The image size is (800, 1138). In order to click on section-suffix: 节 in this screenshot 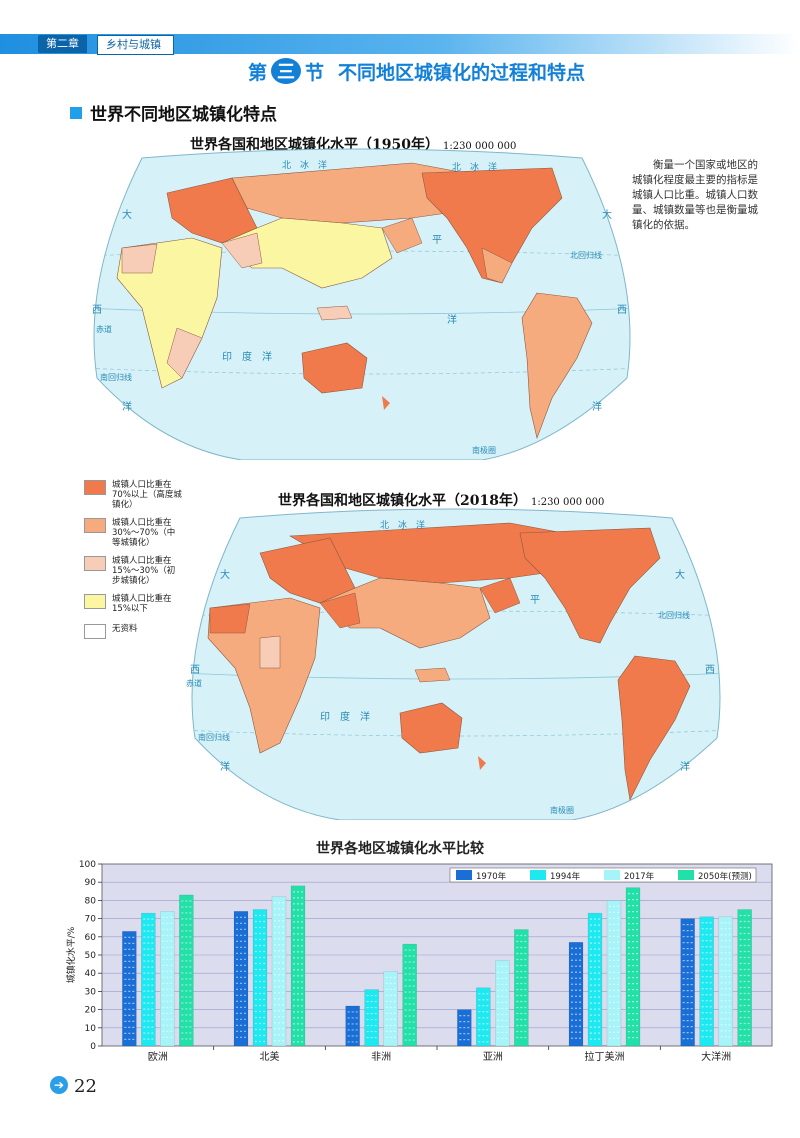, I will do `click(315, 72)`.